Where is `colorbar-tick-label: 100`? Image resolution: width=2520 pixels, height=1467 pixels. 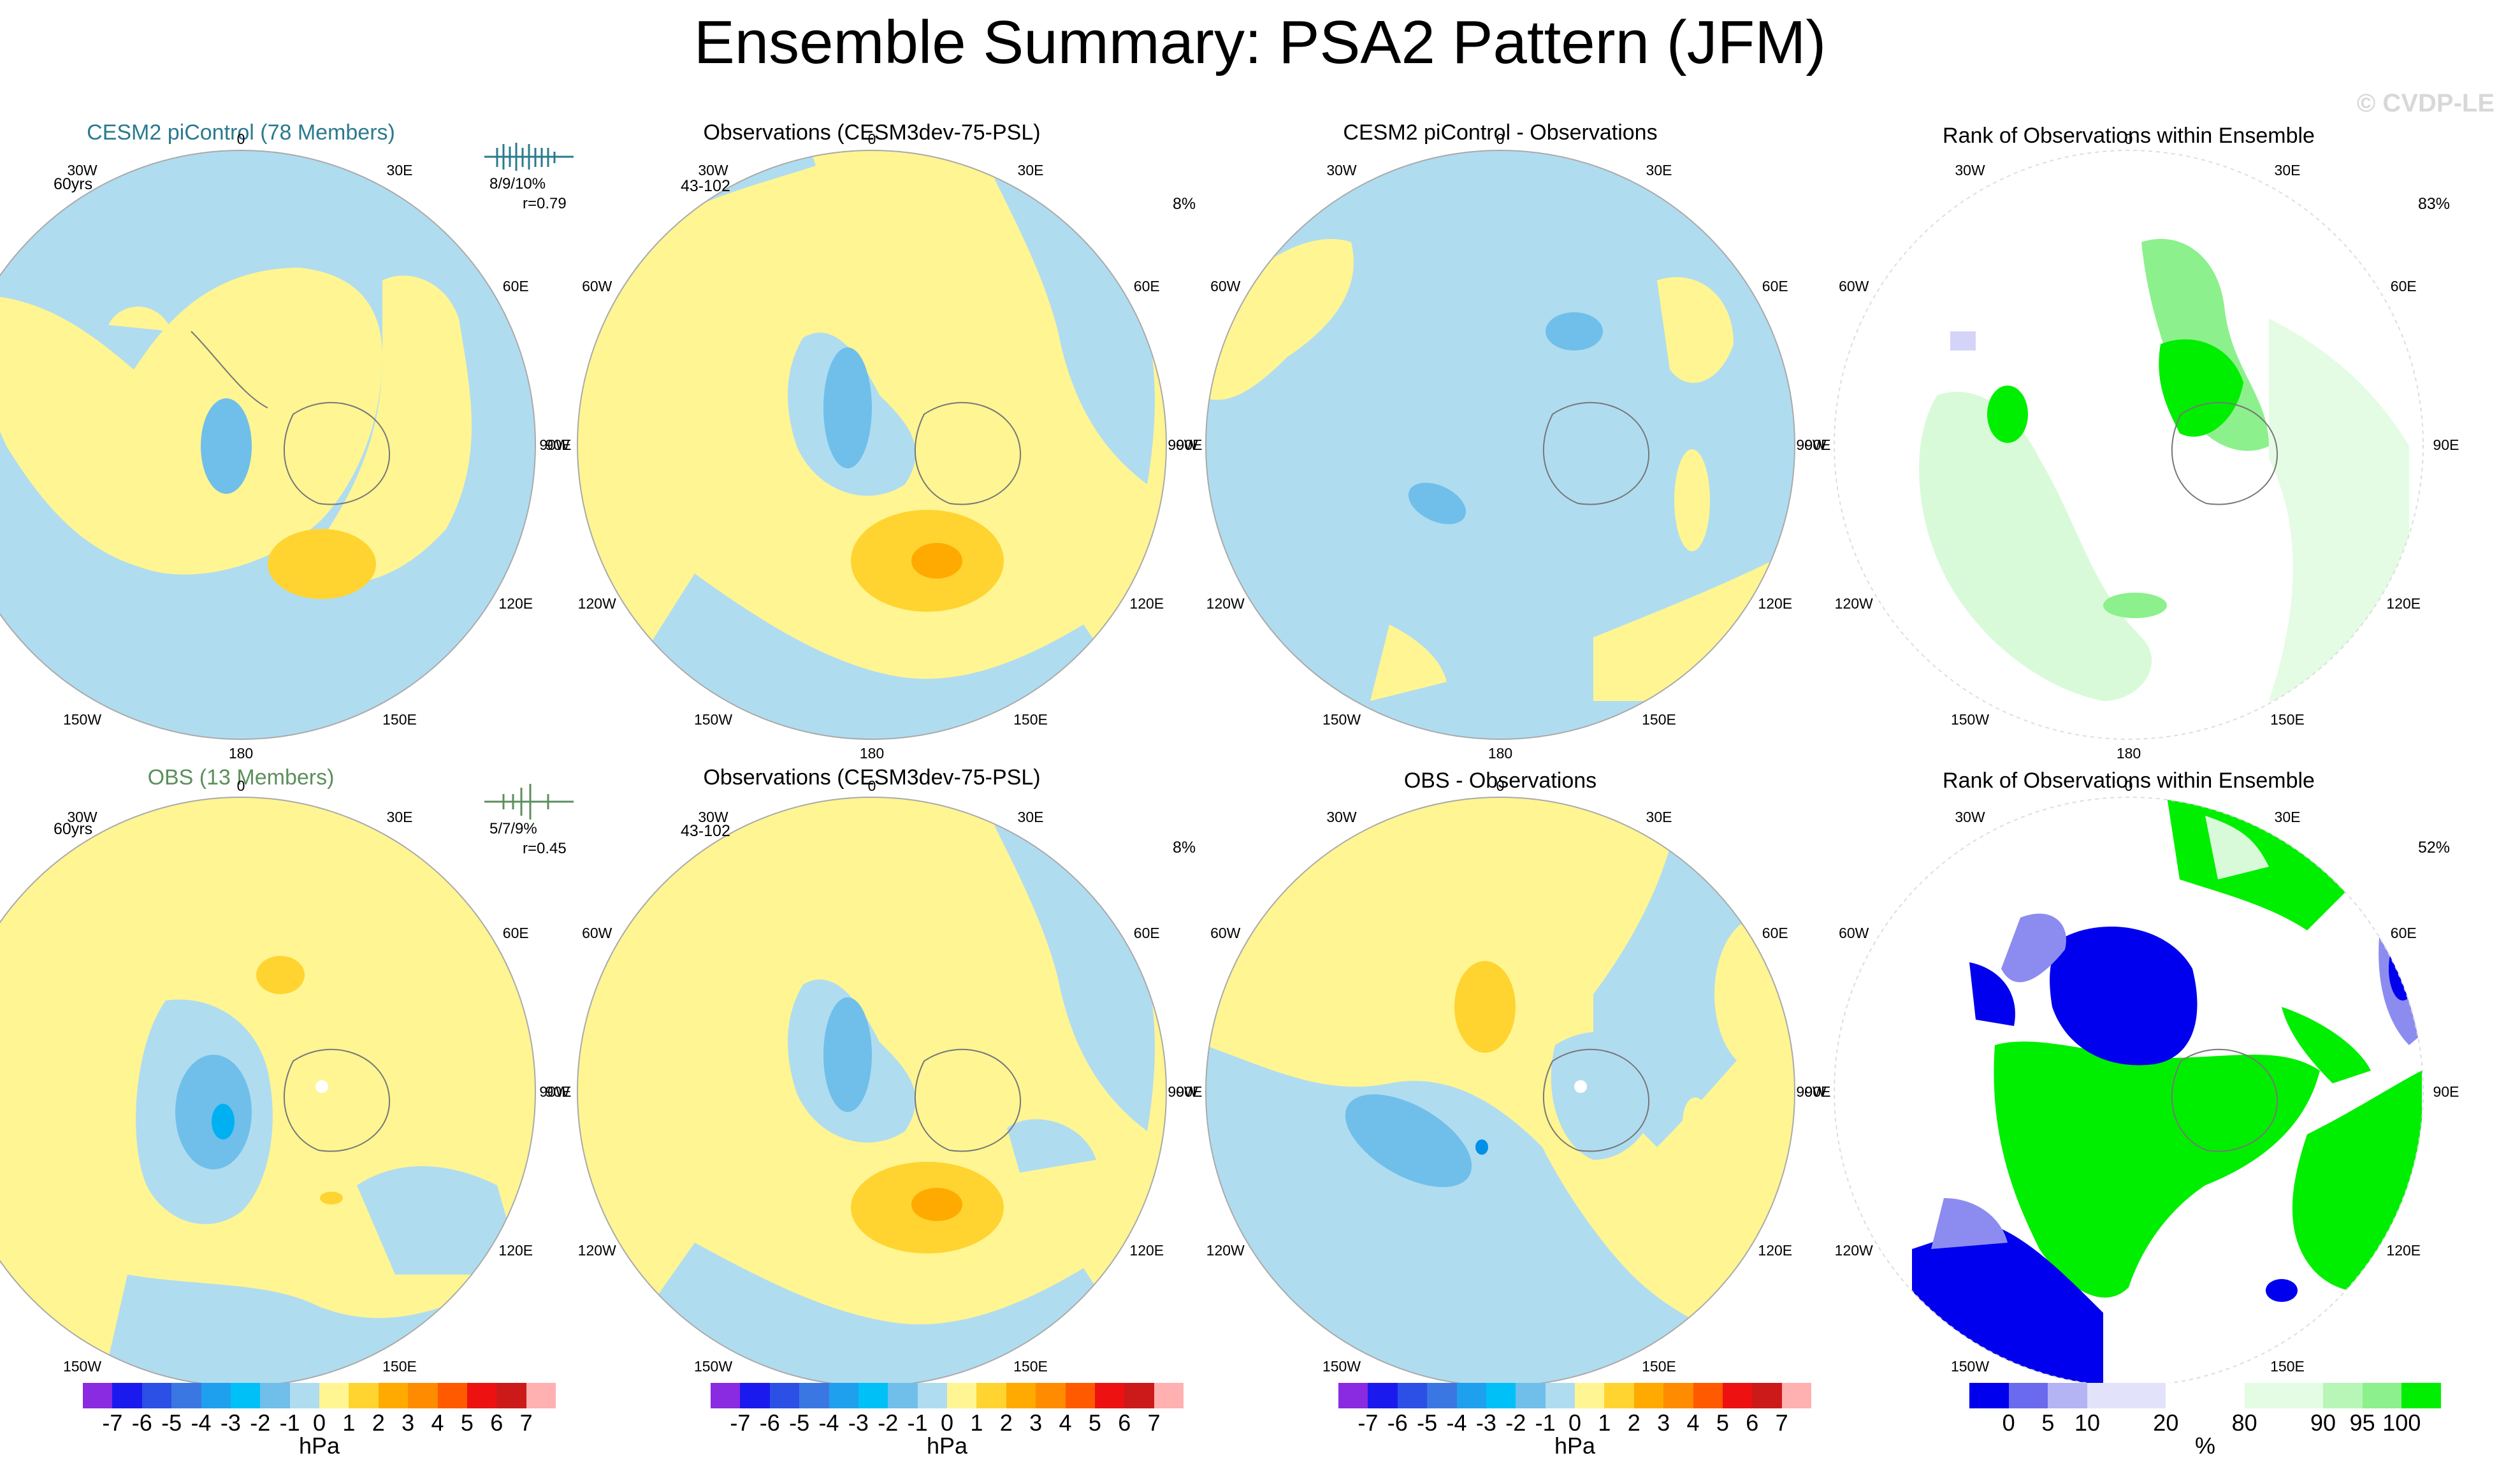 colorbar-tick-label: 100 is located at coordinates (2401, 1423).